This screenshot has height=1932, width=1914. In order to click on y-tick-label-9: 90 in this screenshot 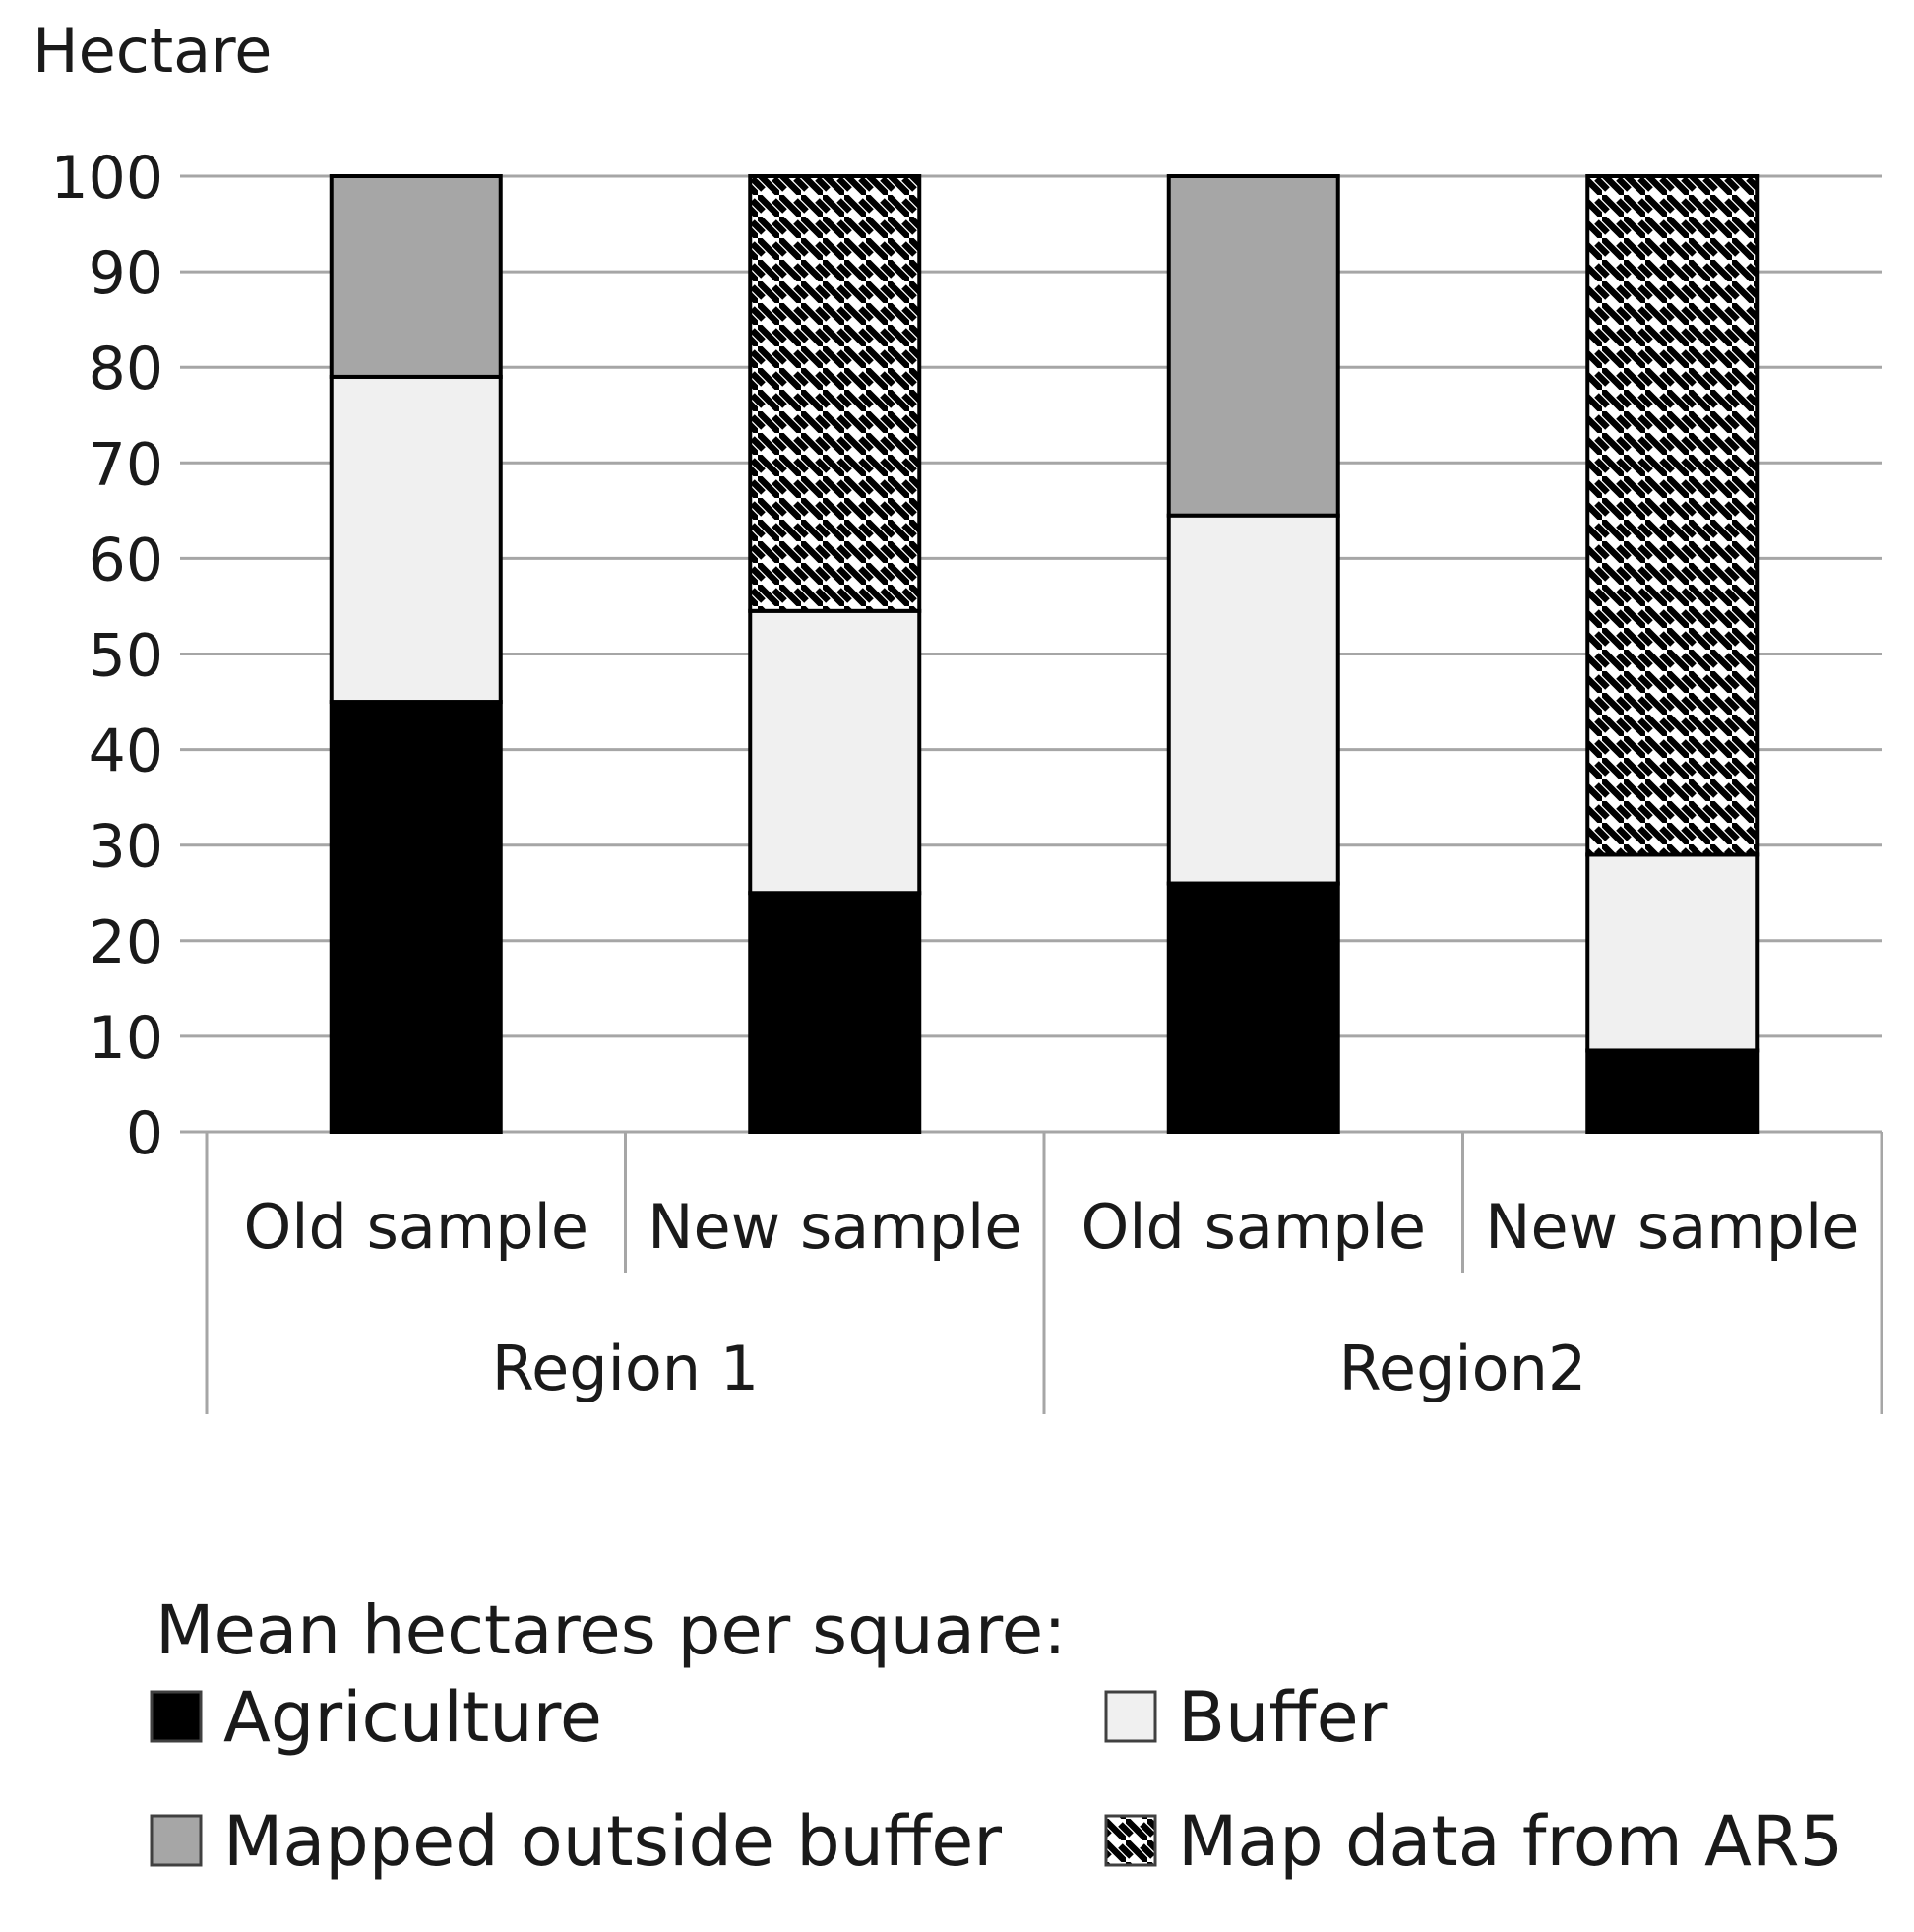, I will do `click(126, 273)`.